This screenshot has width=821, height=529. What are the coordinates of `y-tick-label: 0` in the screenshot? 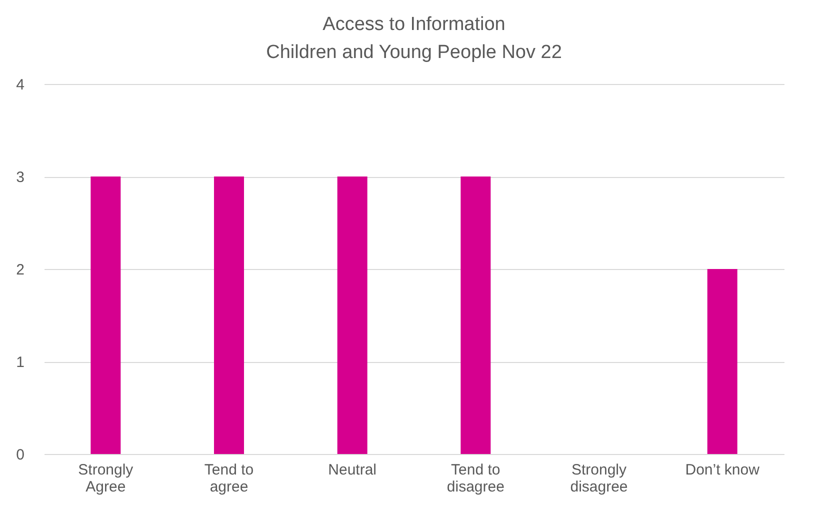 It's located at (20, 455).